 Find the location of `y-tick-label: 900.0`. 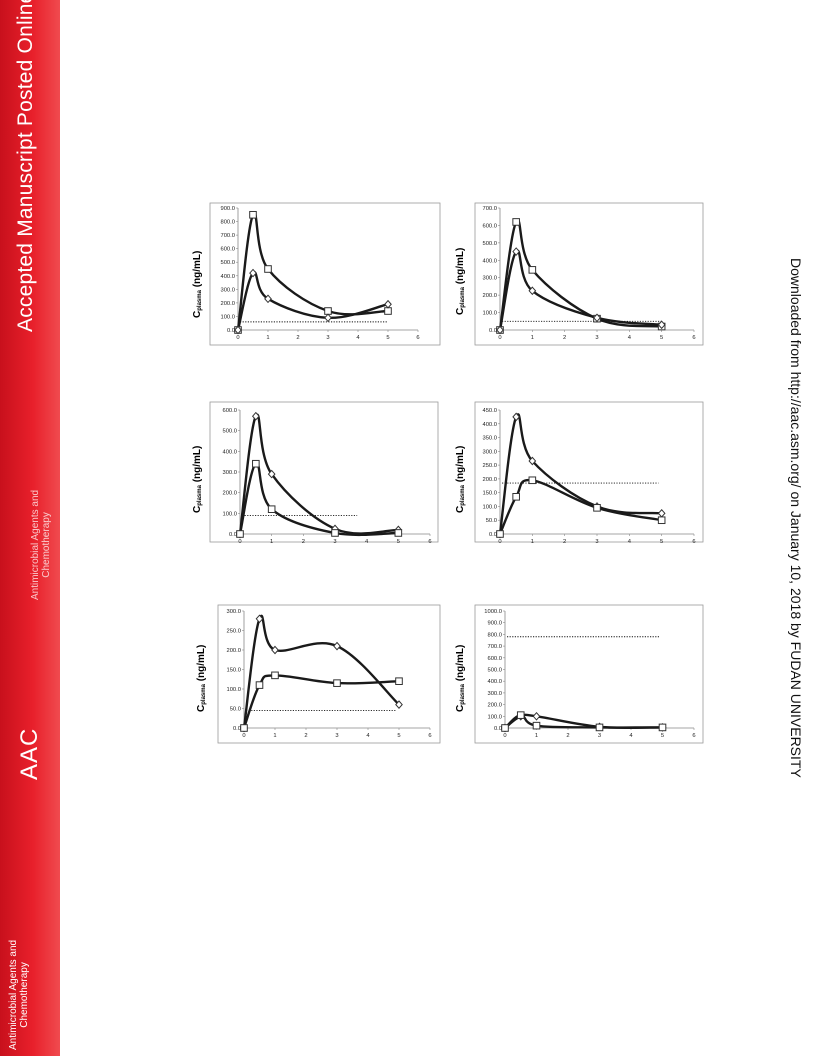

y-tick-label: 900.0 is located at coordinates (227, 209).